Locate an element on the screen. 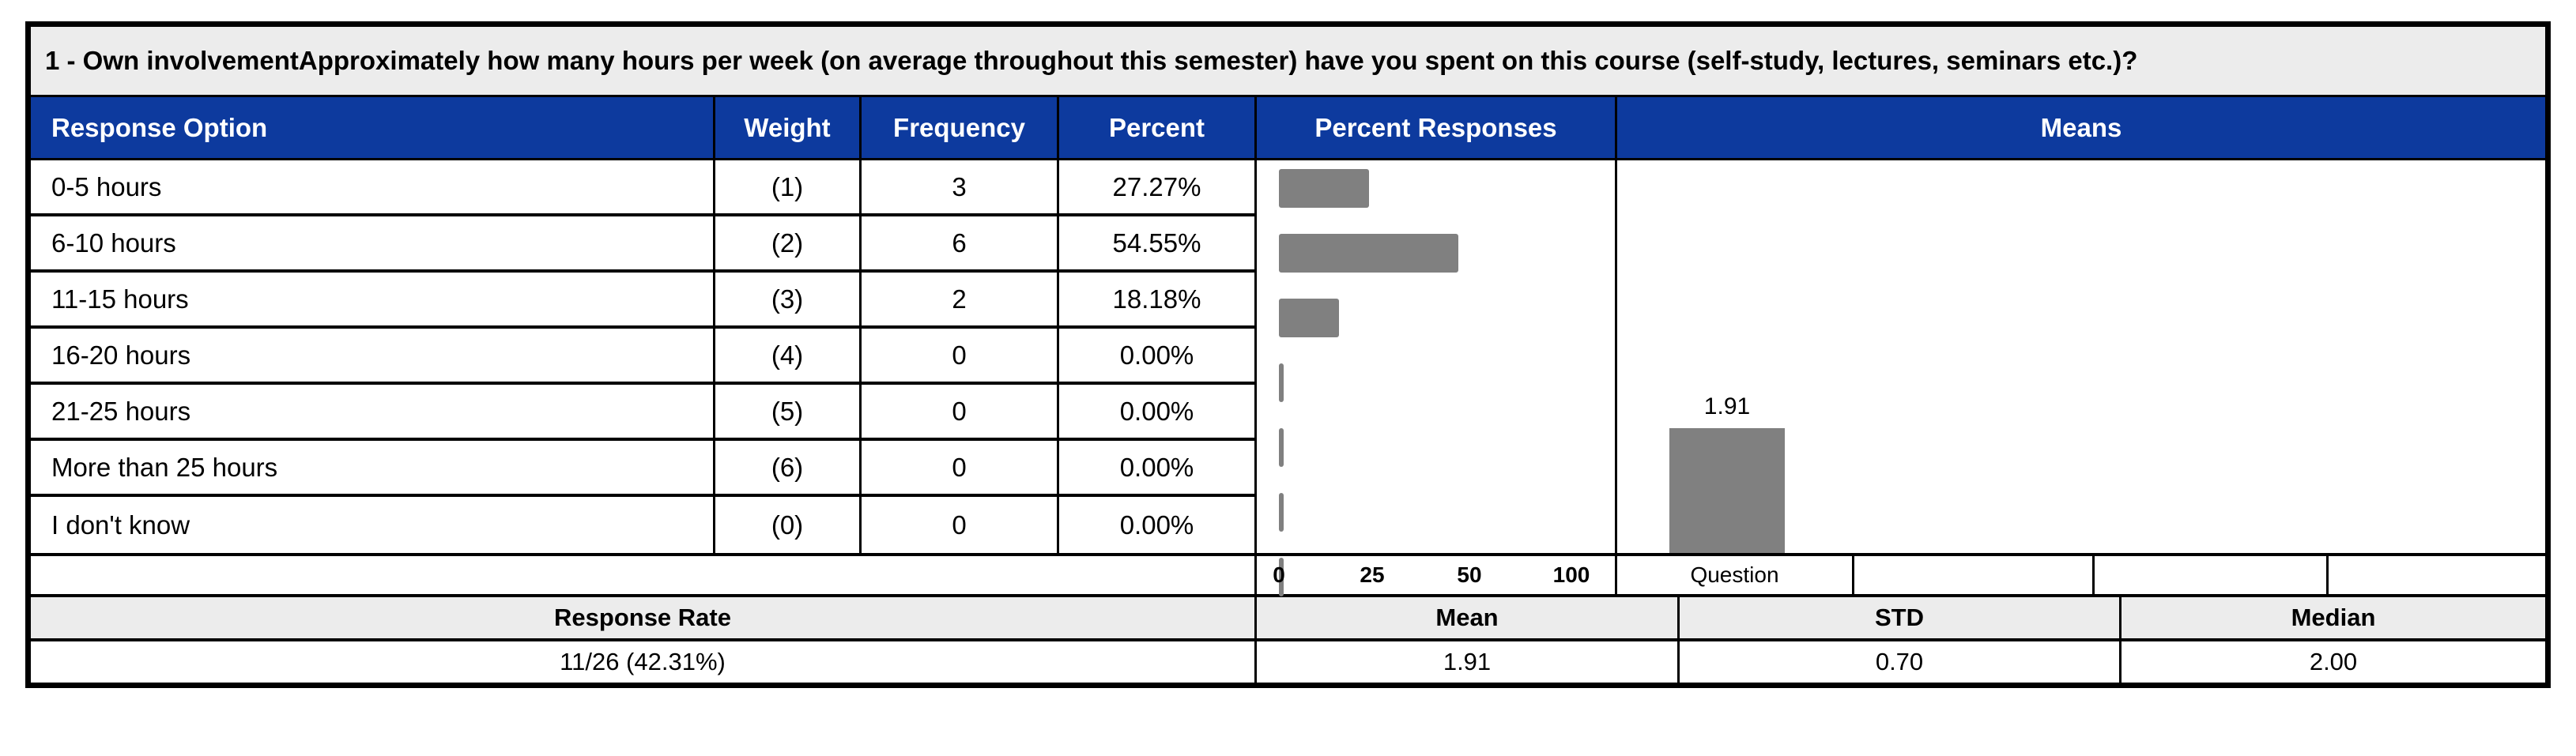  summary-values-row: 11/26 (42.31%) 1.91 0.70 2.00 is located at coordinates (1288, 660).